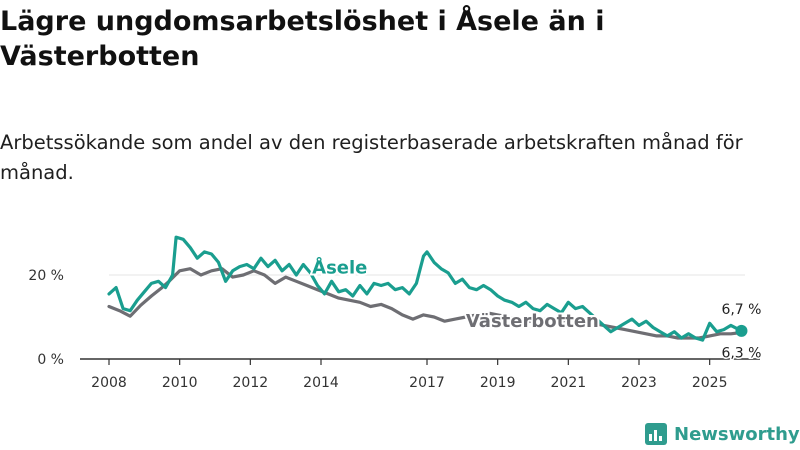  Describe the element at coordinates (710, 383) in the screenshot. I see `x-tick-label: 2025` at that location.